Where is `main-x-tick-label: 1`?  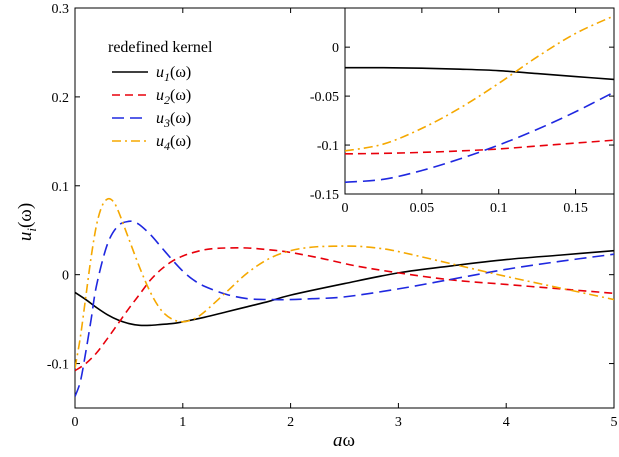 main-x-tick-label: 1 is located at coordinates (182, 422).